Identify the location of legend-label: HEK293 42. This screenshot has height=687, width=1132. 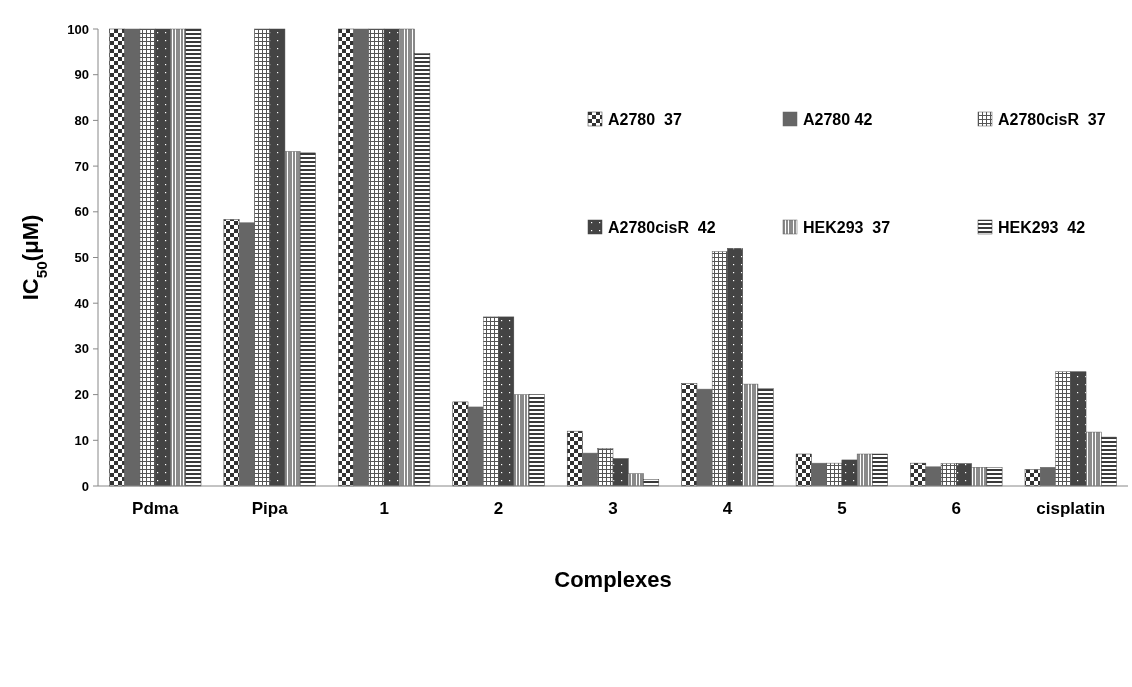
(1042, 227).